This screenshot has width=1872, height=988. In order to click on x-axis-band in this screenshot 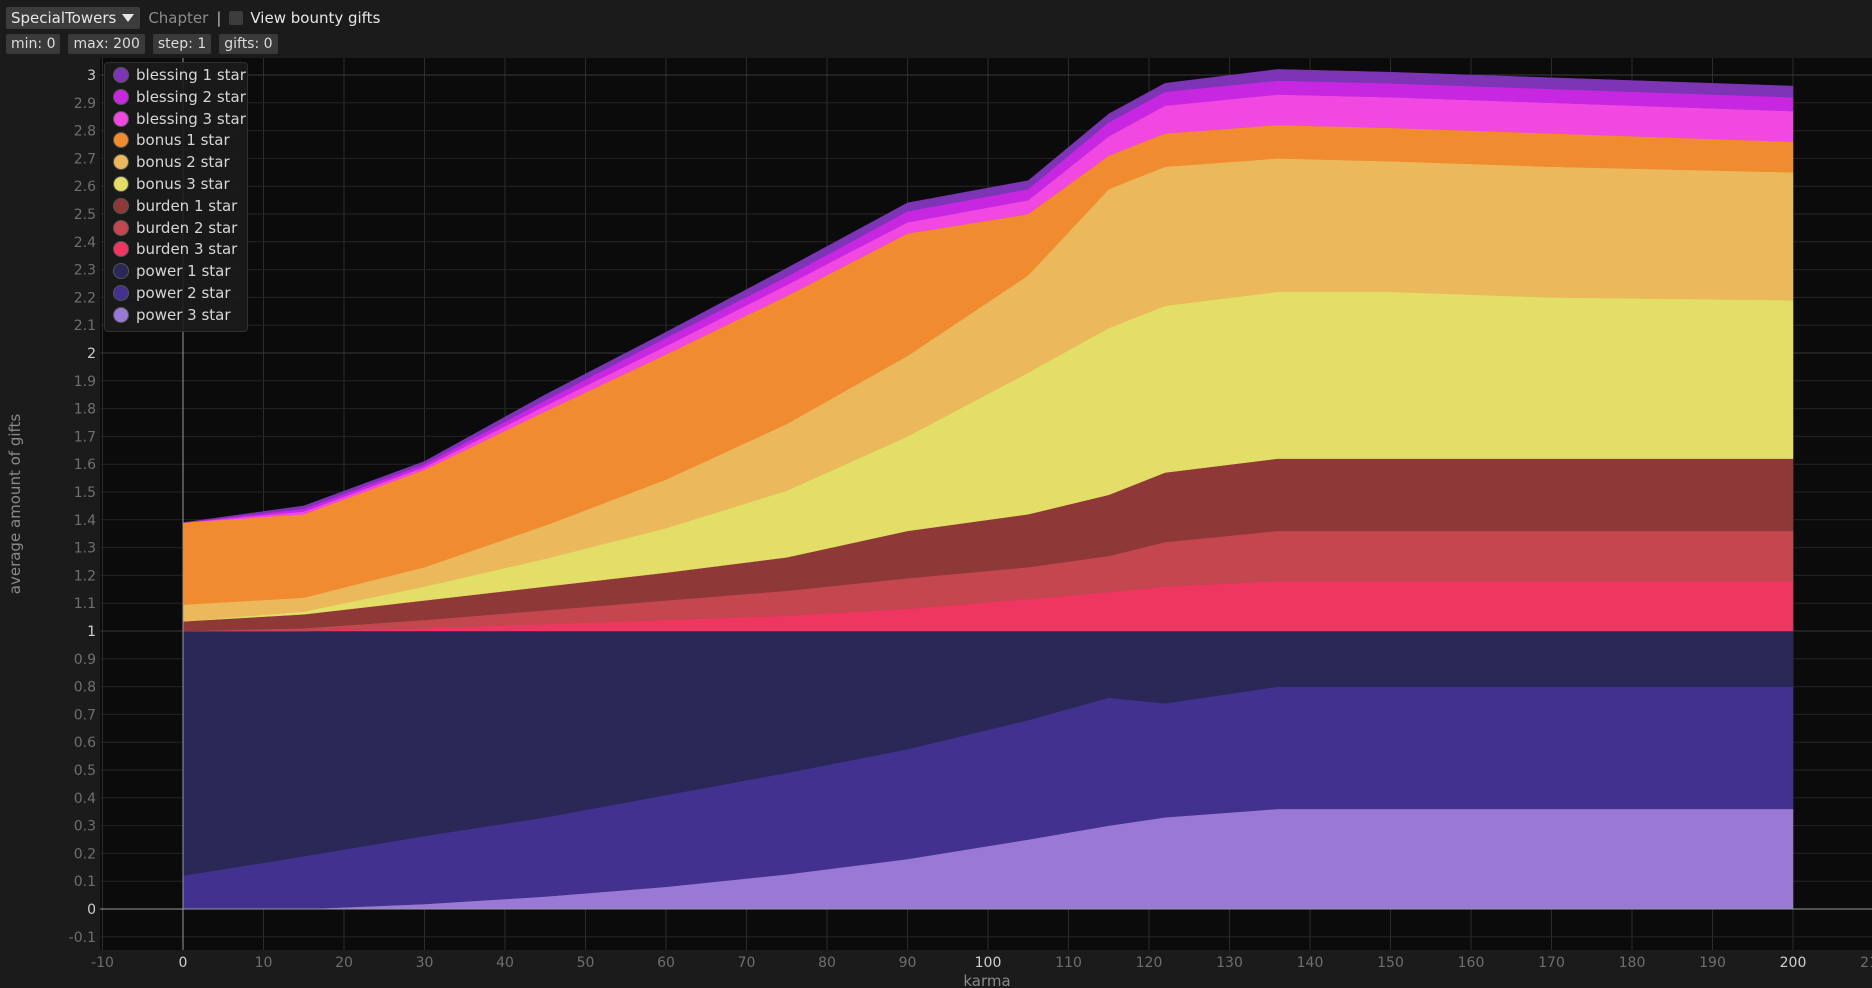, I will do `click(936, 969)`.